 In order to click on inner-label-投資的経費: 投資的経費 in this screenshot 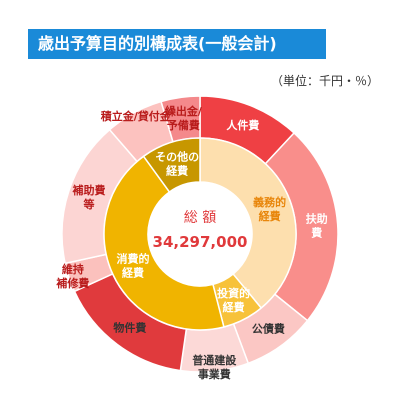, I will do `click(233, 300)`.